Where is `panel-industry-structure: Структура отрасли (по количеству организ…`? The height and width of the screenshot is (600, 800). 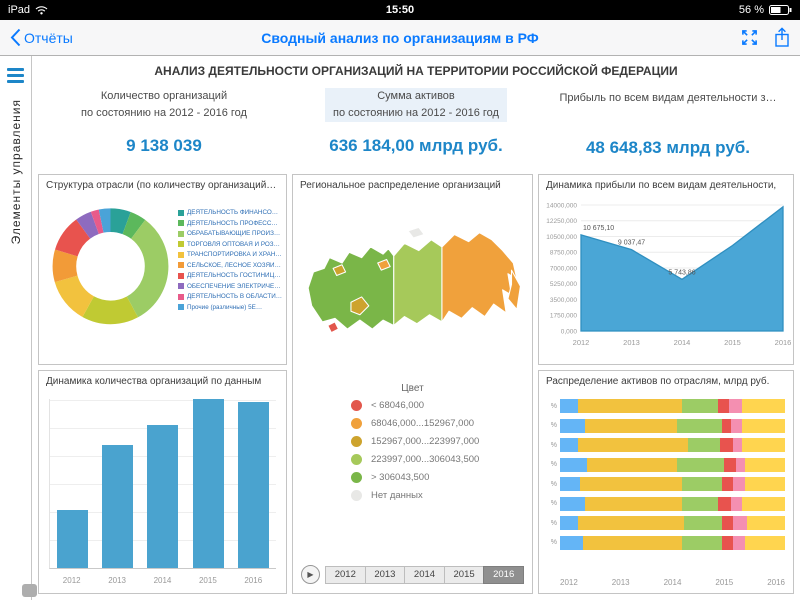
panel-industry-structure: Структура отрасли (по количеству организ… is located at coordinates (162, 269).